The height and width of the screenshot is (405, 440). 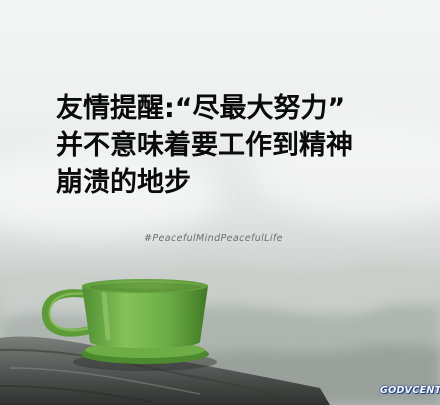 What do you see at coordinates (204, 145) in the screenshot?
I see `quote-line-2: 并不意味着要工作到精神` at bounding box center [204, 145].